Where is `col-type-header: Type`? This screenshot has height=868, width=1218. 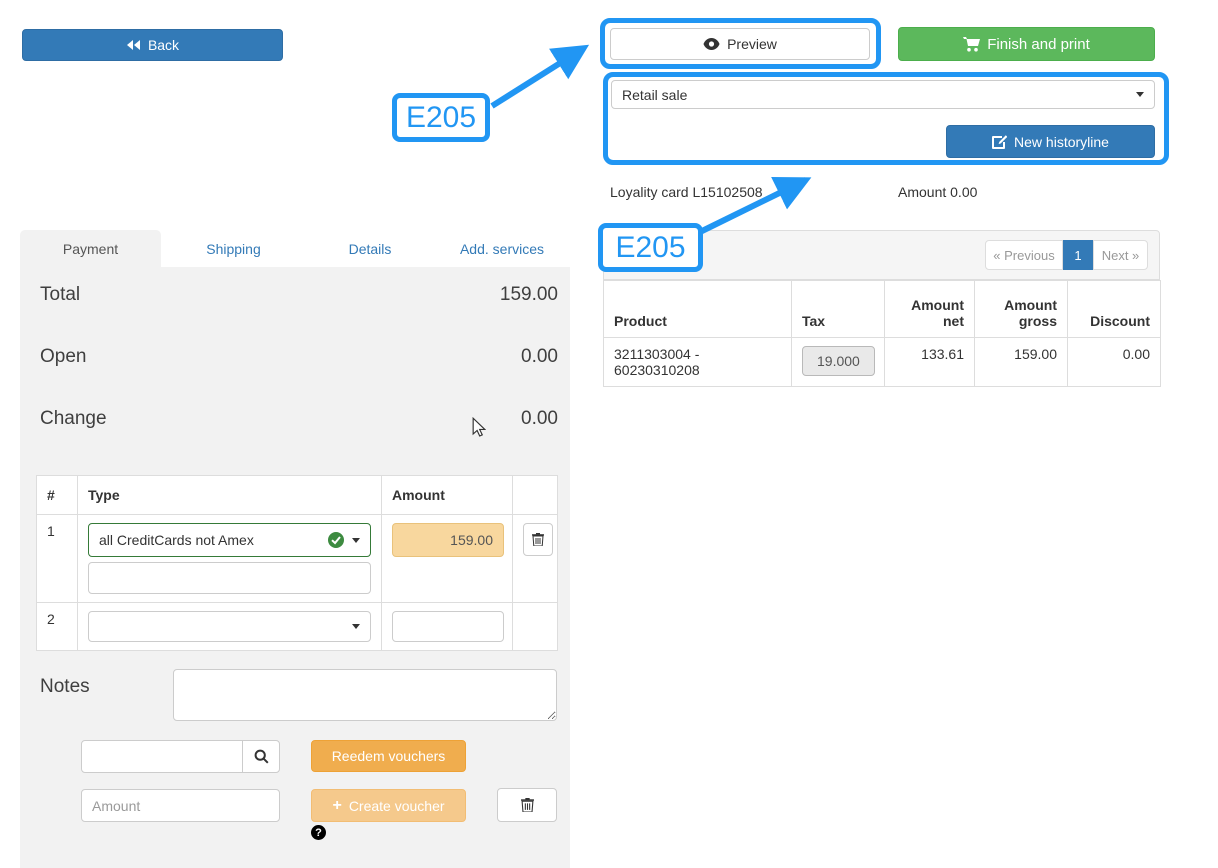 col-type-header: Type is located at coordinates (229, 495).